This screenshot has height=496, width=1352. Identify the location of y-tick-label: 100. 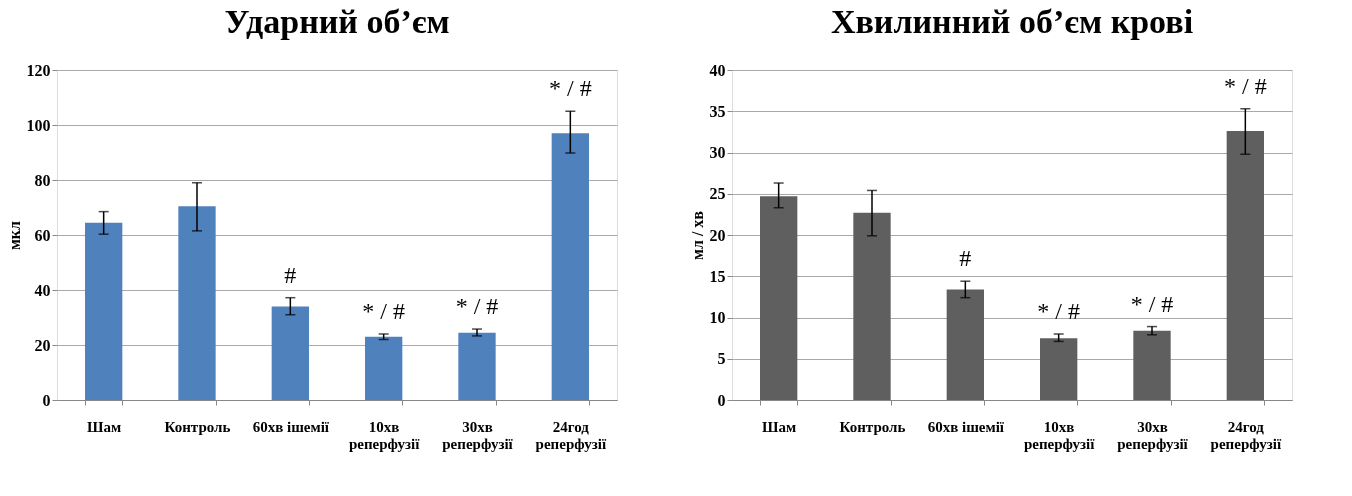
(38, 125).